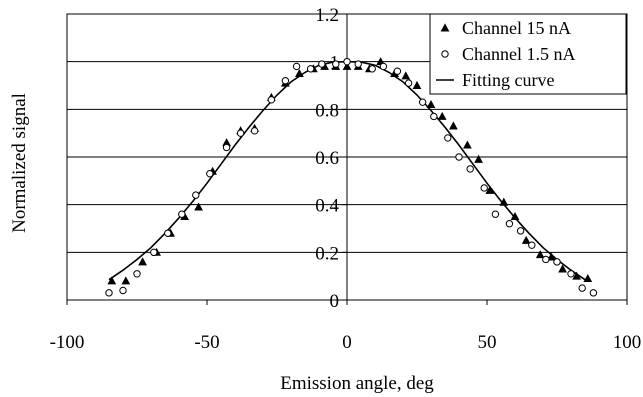  What do you see at coordinates (335, 301) in the screenshot?
I see `y-tick-label-0: 0` at bounding box center [335, 301].